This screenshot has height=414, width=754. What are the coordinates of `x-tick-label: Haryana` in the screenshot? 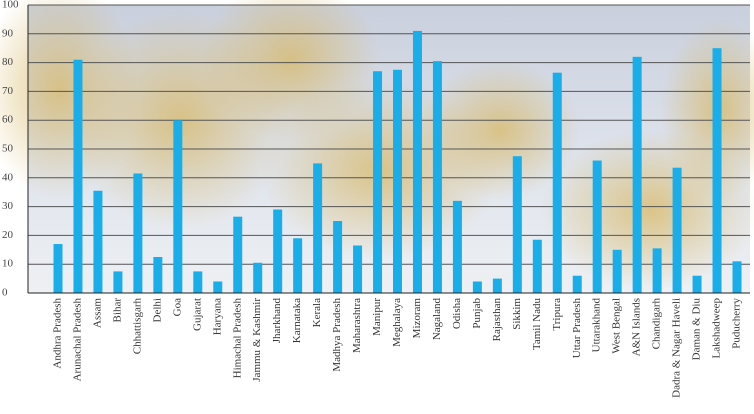 It's located at (217, 316).